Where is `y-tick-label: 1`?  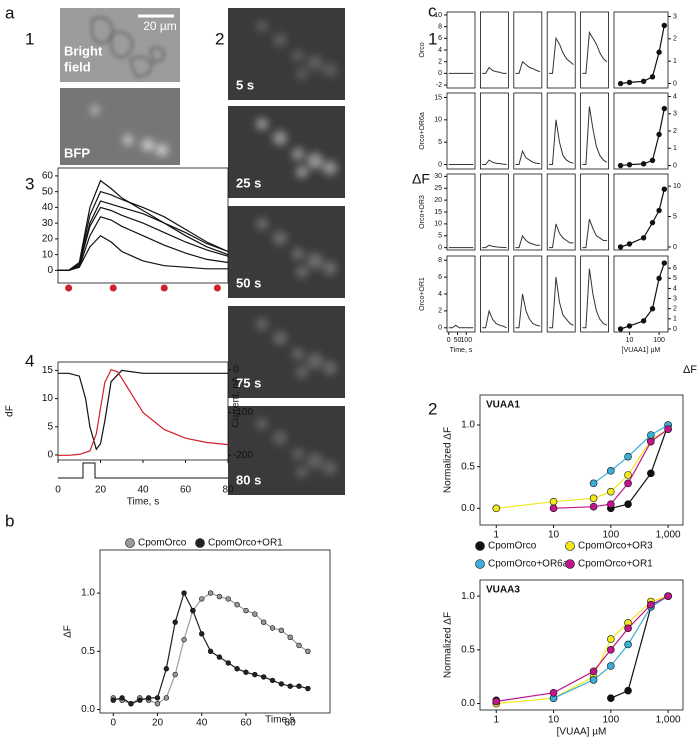 y-tick-label: 1 is located at coordinates (675, 148).